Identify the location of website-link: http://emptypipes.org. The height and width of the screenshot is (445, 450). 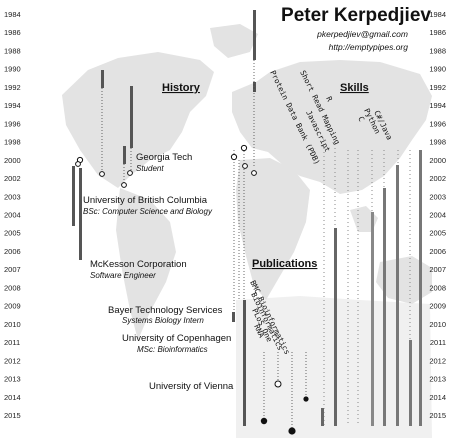
(369, 47).